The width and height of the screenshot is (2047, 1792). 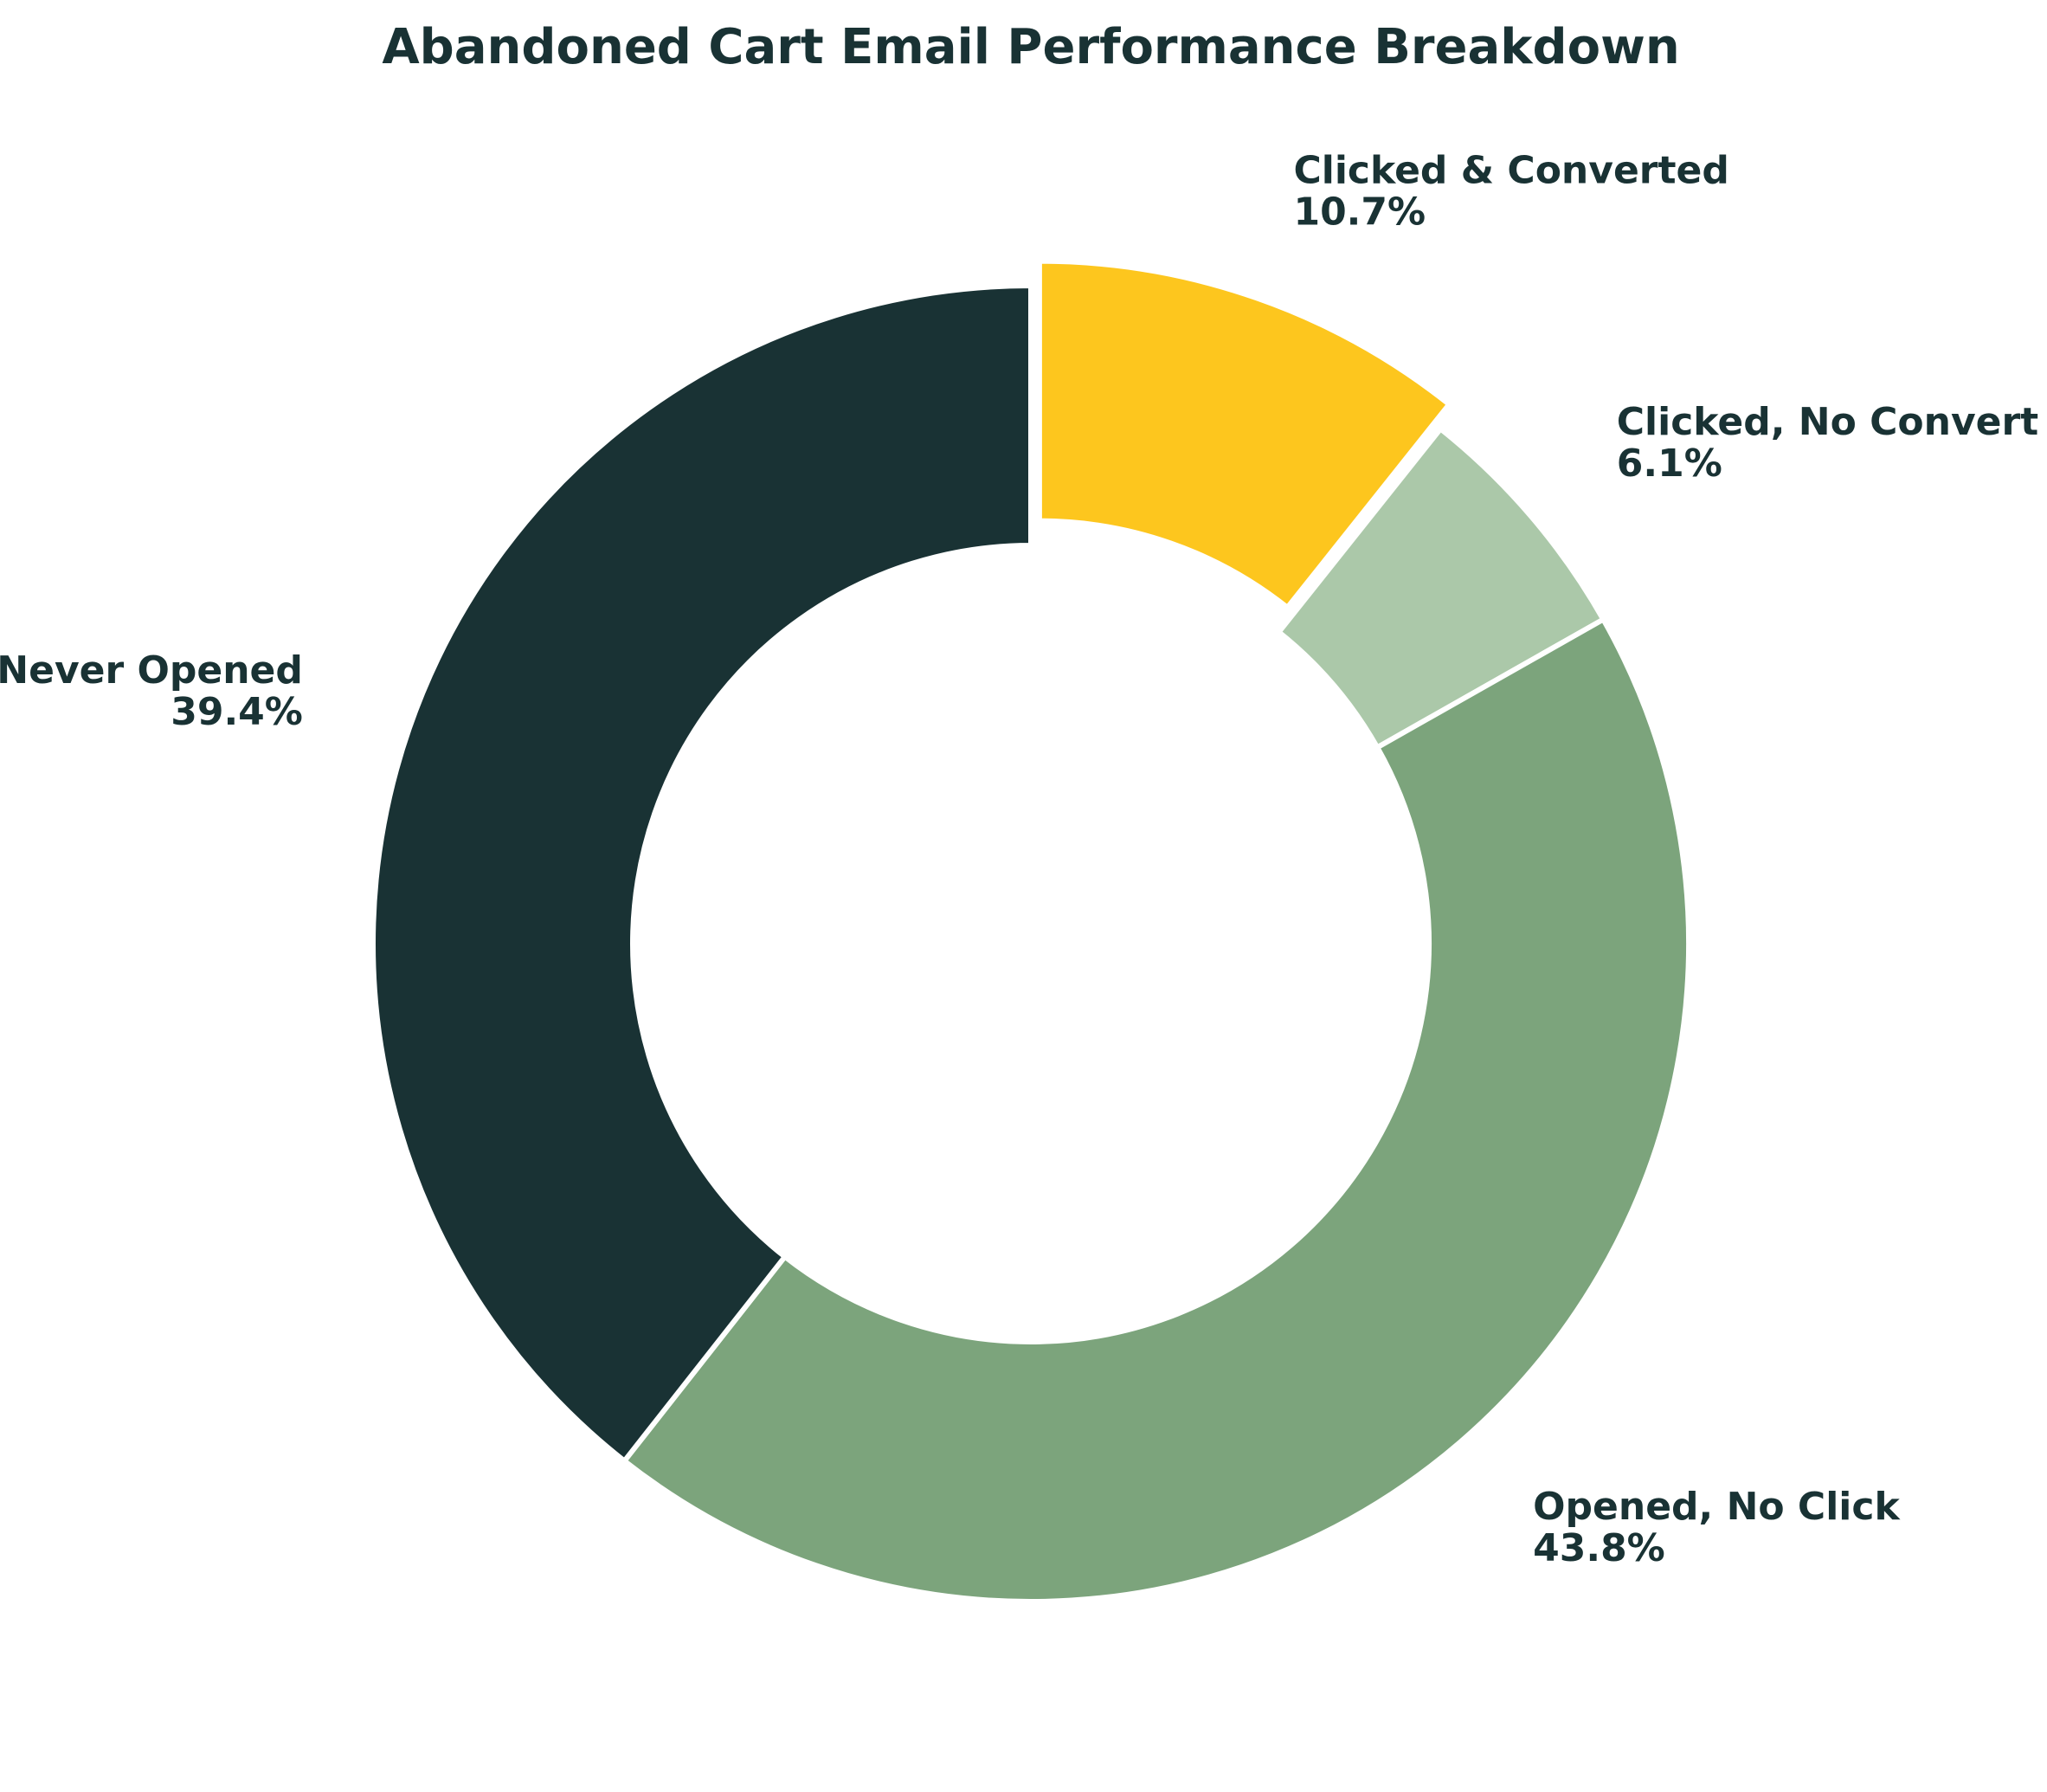 I want to click on slice-percent-never-opened: 39.4%, so click(x=237, y=712).